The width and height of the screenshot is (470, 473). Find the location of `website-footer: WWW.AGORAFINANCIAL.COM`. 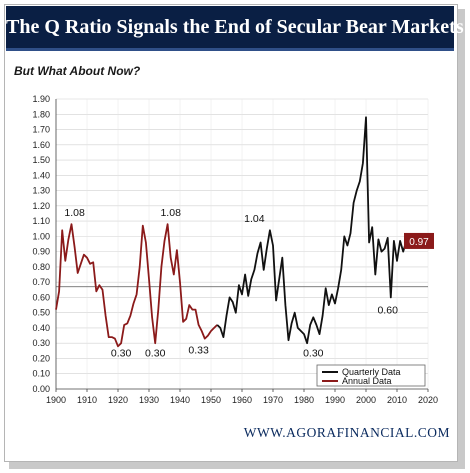

website-footer: WWW.AGORAFINANCIAL.COM is located at coordinates (346, 432).